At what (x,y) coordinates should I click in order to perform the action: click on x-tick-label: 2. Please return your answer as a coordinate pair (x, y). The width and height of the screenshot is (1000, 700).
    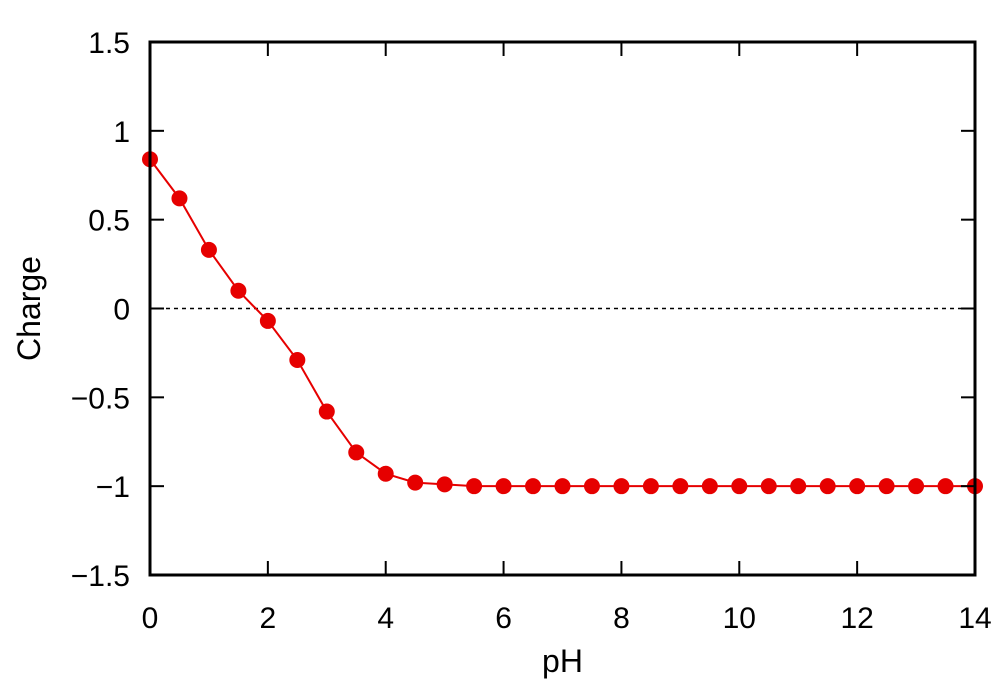
    Looking at the image, I should click on (268, 618).